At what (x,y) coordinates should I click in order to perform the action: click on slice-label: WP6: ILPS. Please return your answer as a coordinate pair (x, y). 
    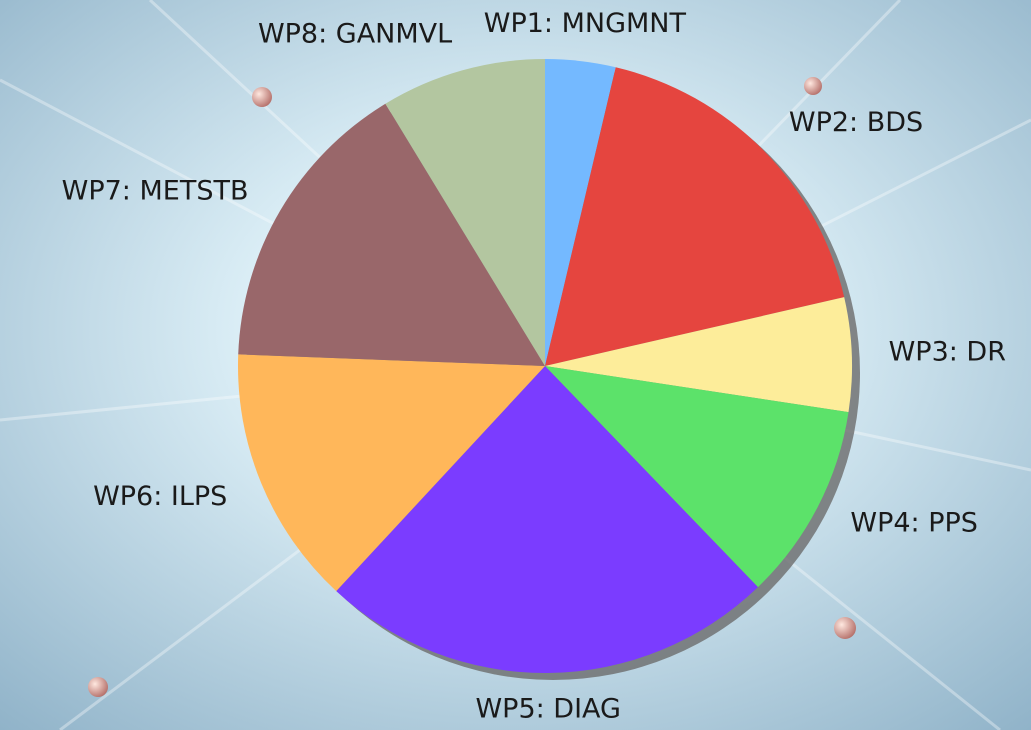
    Looking at the image, I should click on (160, 496).